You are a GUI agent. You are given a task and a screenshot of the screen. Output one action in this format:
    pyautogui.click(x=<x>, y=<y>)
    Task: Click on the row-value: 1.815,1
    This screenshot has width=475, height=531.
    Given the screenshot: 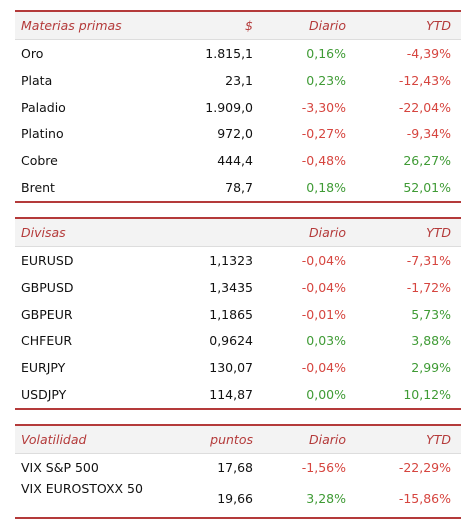 What is the action you would take?
    pyautogui.click(x=229, y=53)
    